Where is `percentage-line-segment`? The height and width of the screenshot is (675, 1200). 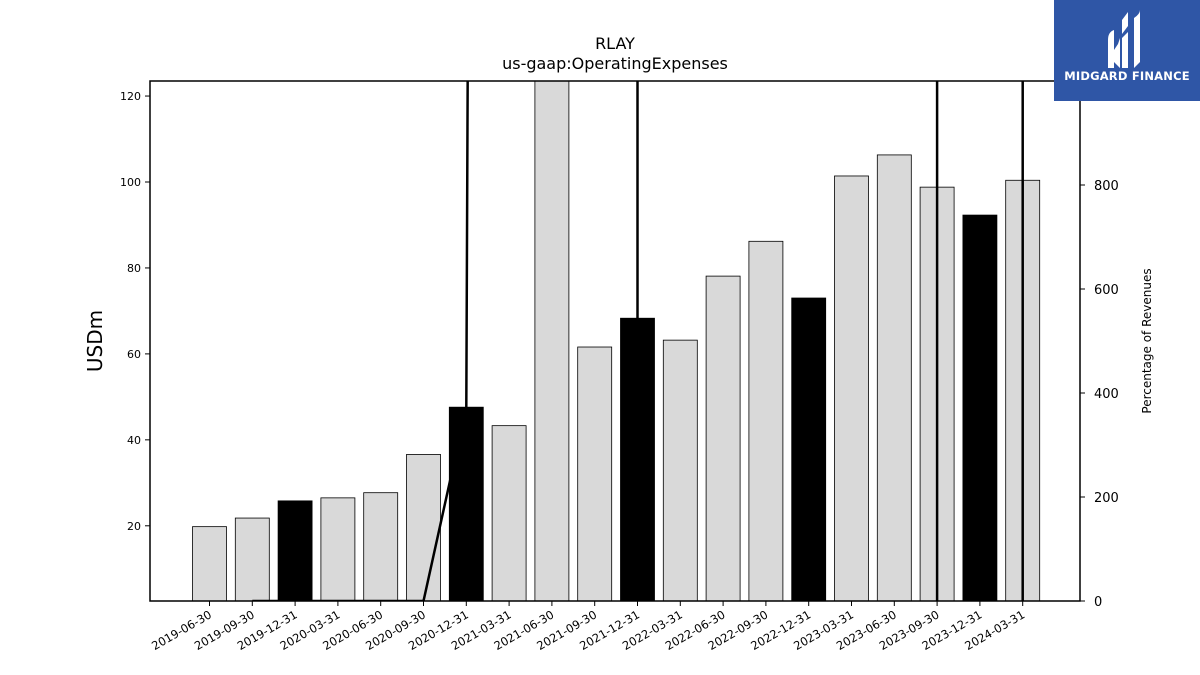
percentage-line-segment is located at coordinates (360, 341).